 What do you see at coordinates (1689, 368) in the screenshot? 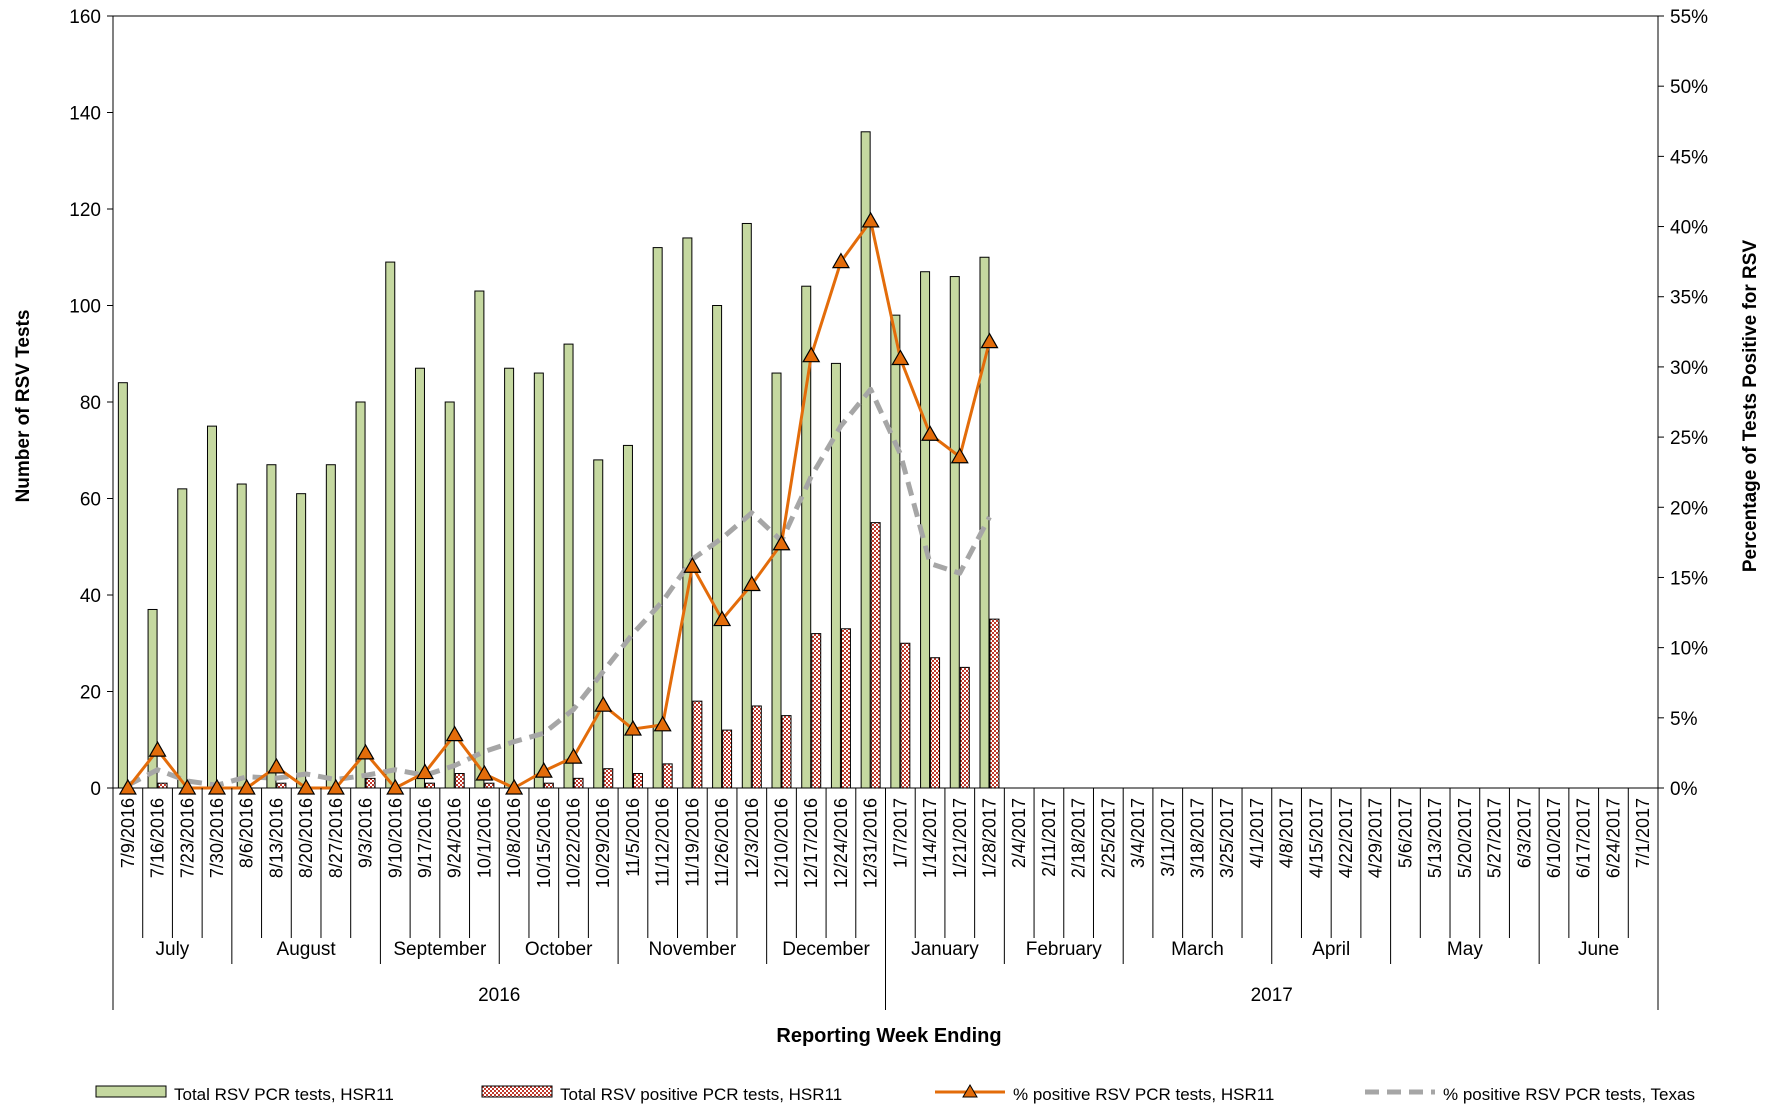
I see `y2-tick-label: 30%` at bounding box center [1689, 368].